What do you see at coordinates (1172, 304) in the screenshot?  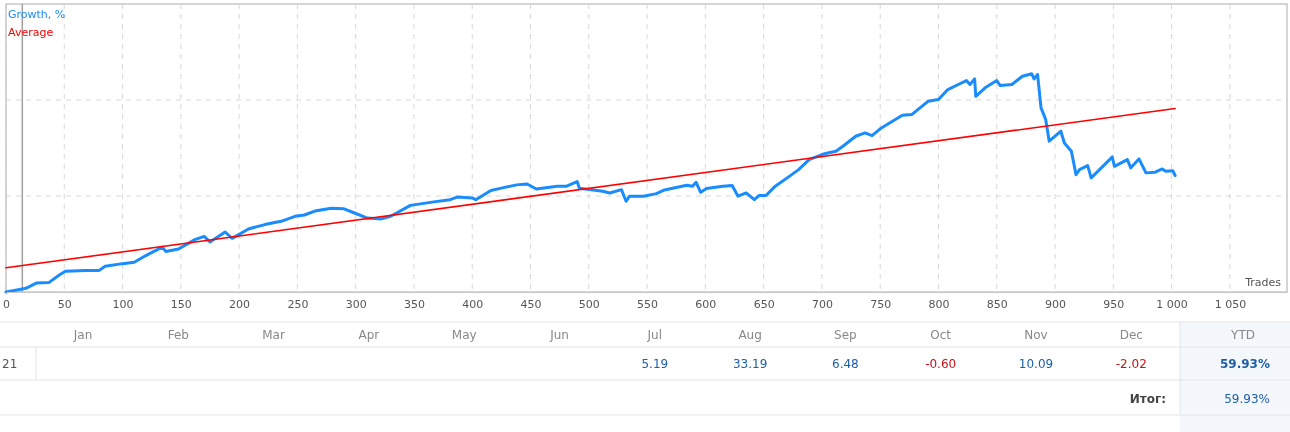 I see `x-tick-label: 1 000` at bounding box center [1172, 304].